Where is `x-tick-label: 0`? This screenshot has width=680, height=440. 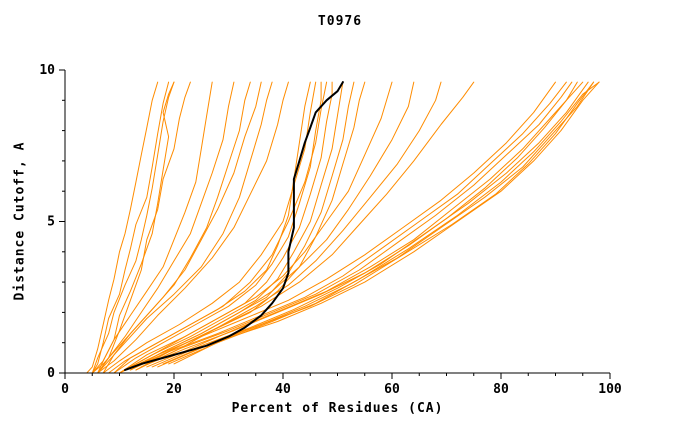 x-tick-label: 0 is located at coordinates (65, 389).